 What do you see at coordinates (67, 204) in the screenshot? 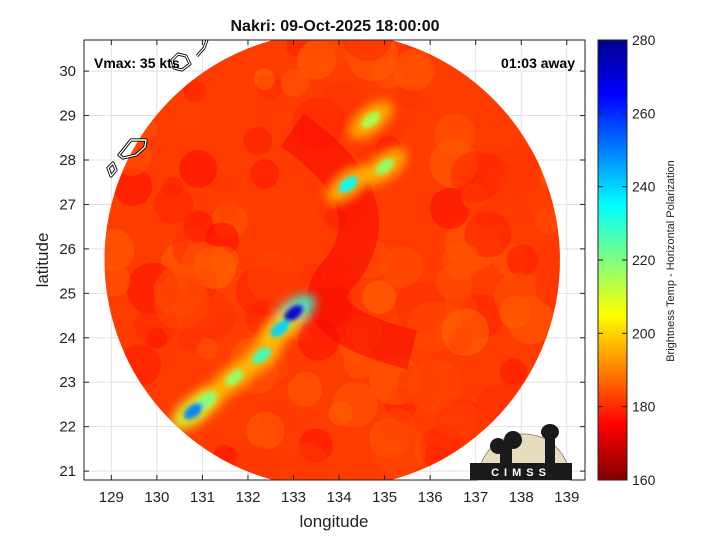
I see `y-tick-label: 27` at bounding box center [67, 204].